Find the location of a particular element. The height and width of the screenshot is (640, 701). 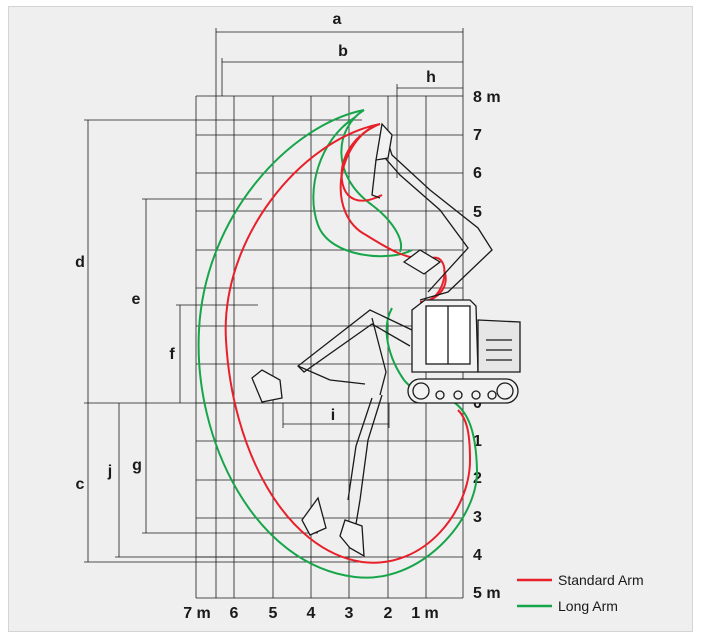

y-label-4: 4 is located at coordinates (477, 555).